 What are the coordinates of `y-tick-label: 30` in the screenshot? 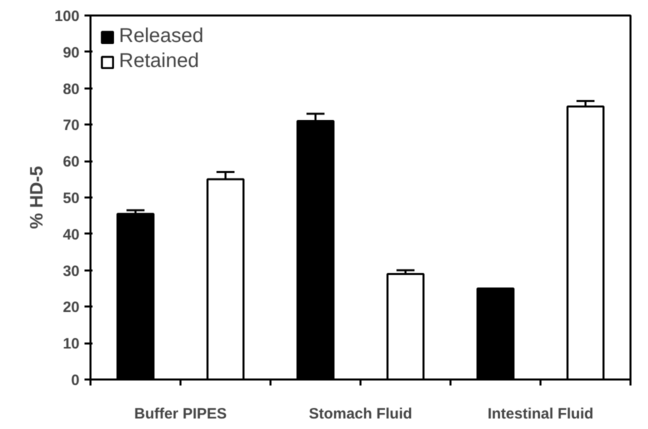 It's located at (71, 271).